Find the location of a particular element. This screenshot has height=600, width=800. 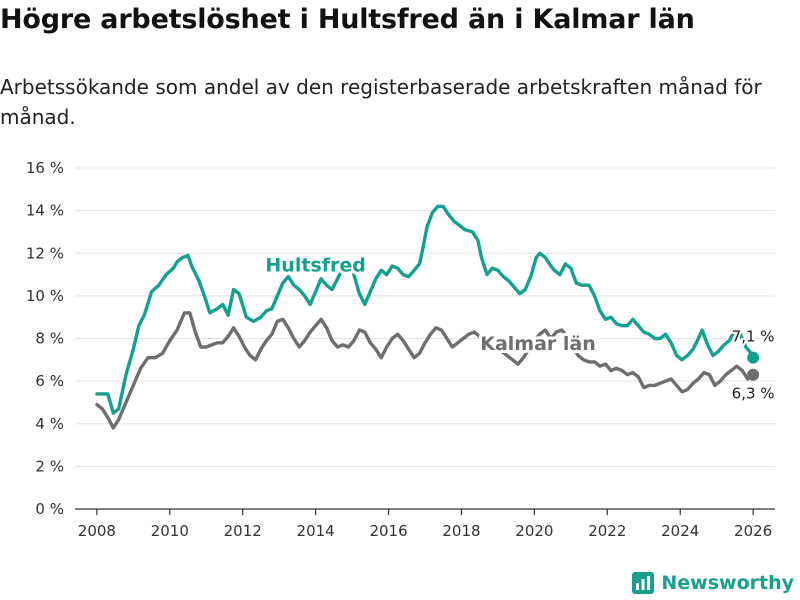

end-point-kalmar is located at coordinates (753, 374).